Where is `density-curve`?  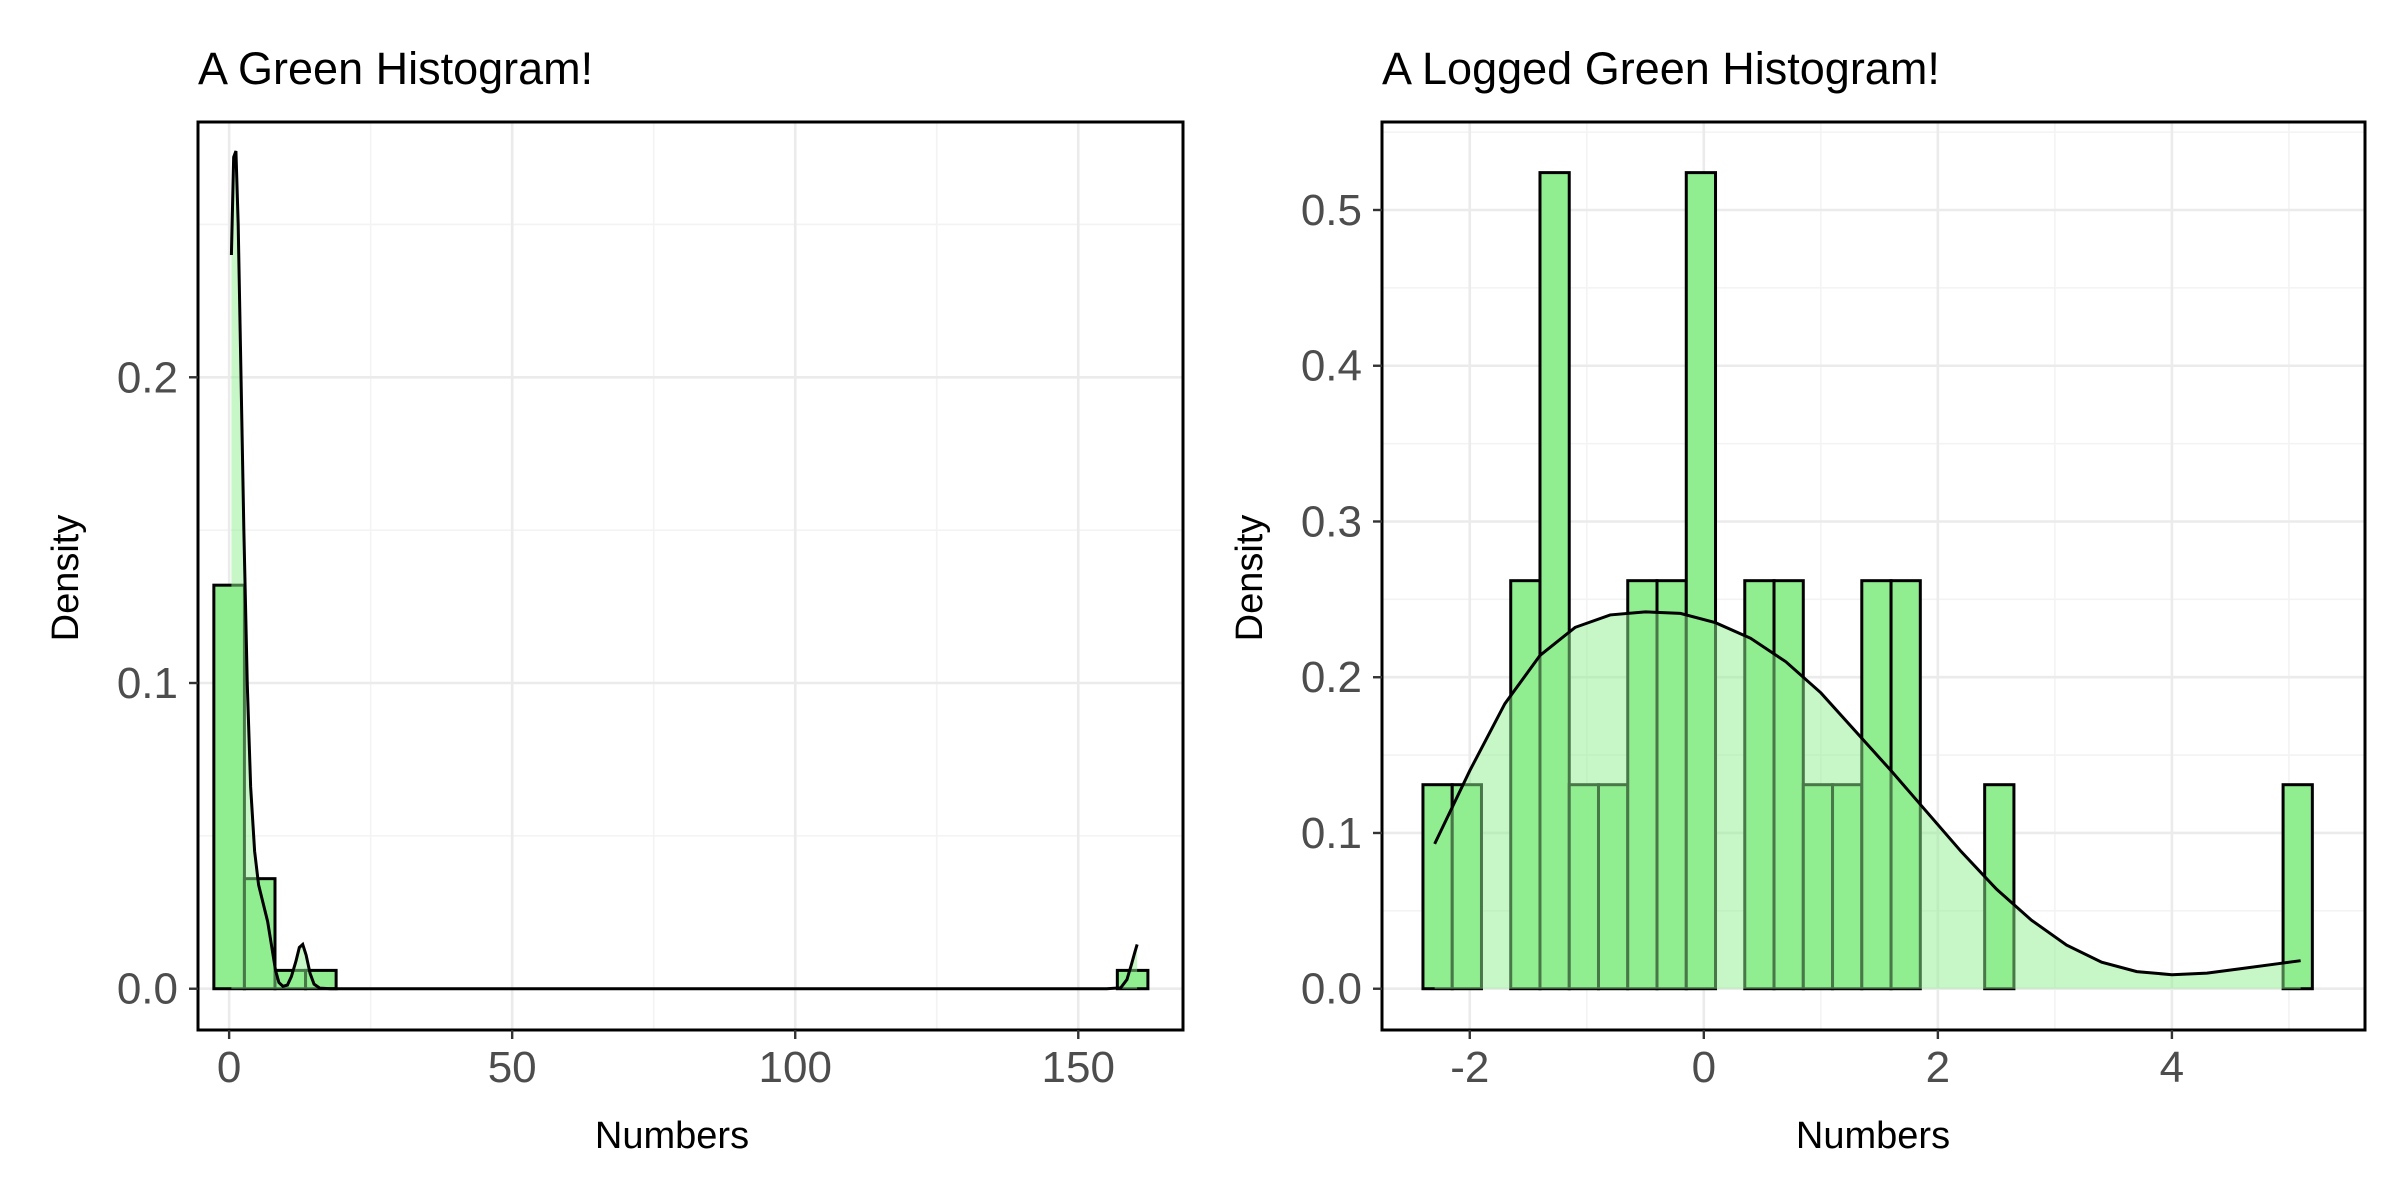 density-curve is located at coordinates (1867, 793).